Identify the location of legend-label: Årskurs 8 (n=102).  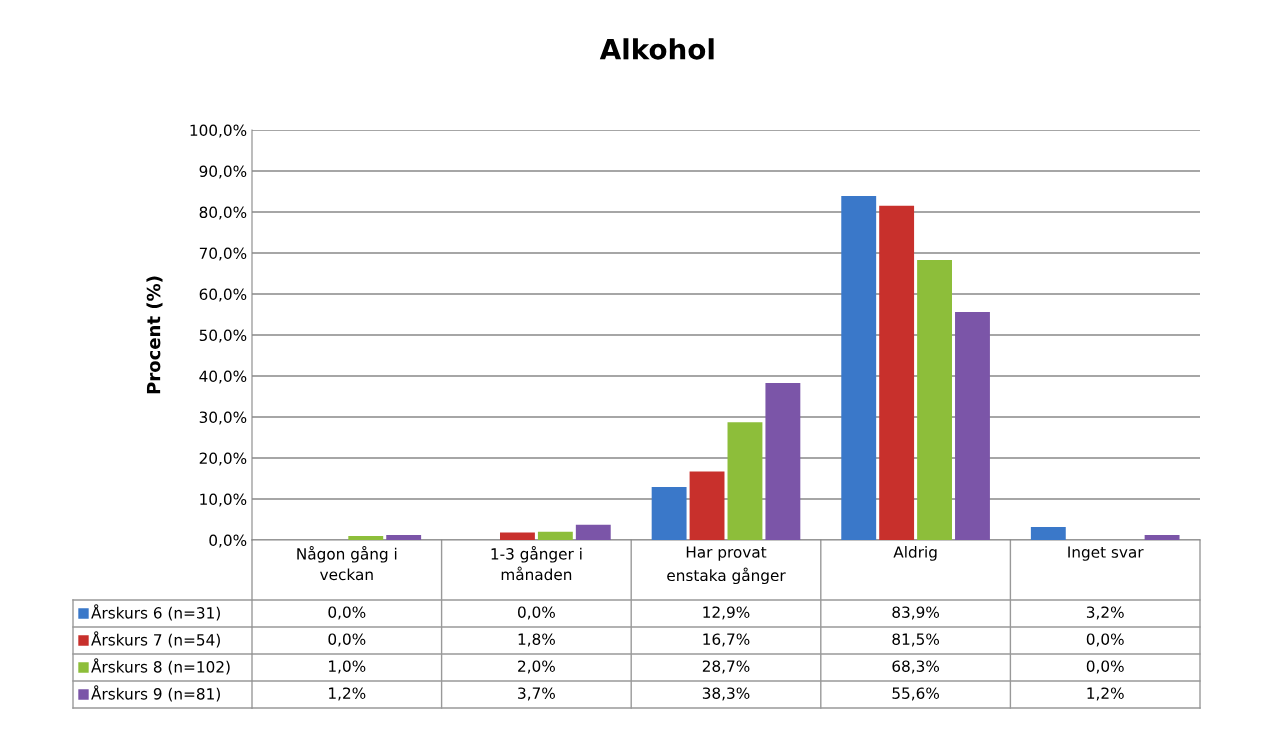
(160, 666).